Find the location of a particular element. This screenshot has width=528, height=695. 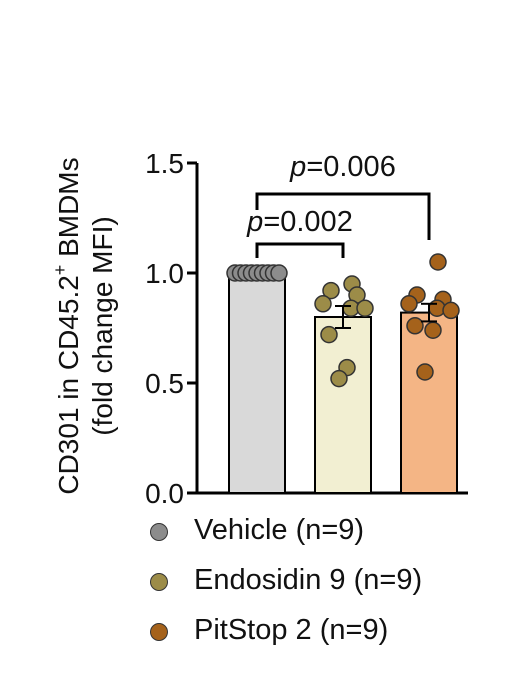

bars is located at coordinates (343, 383).